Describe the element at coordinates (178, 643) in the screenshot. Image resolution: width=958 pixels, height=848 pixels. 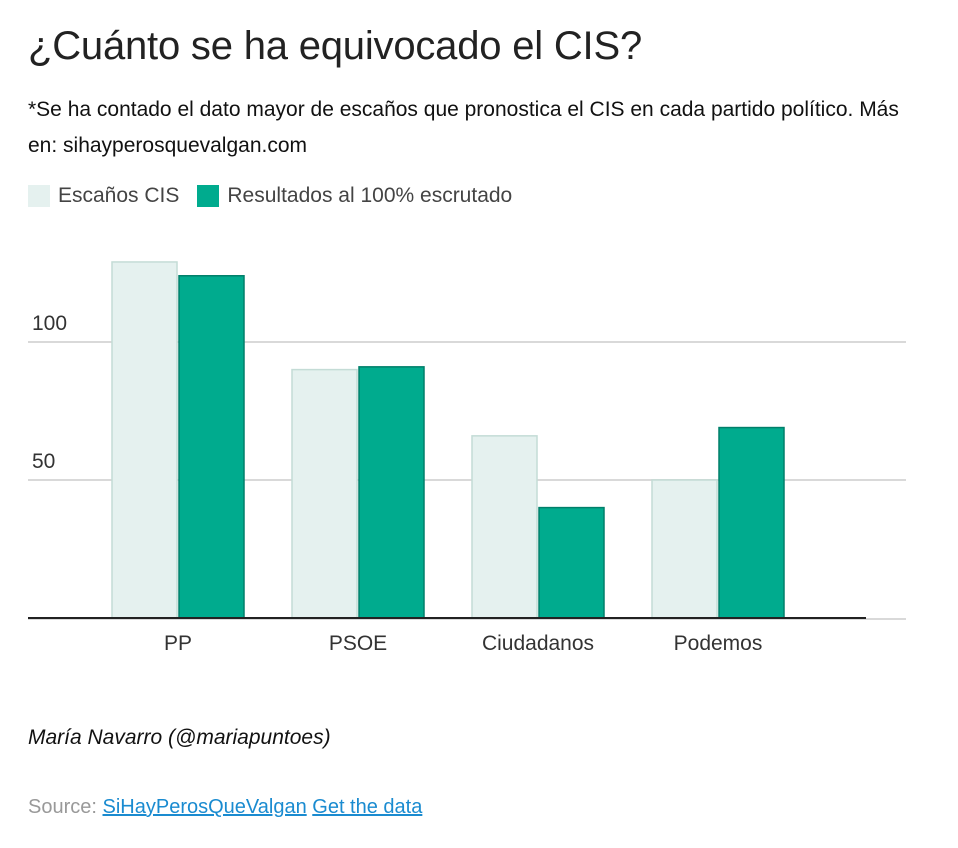
I see `x-tick-label-pp: PP` at that location.